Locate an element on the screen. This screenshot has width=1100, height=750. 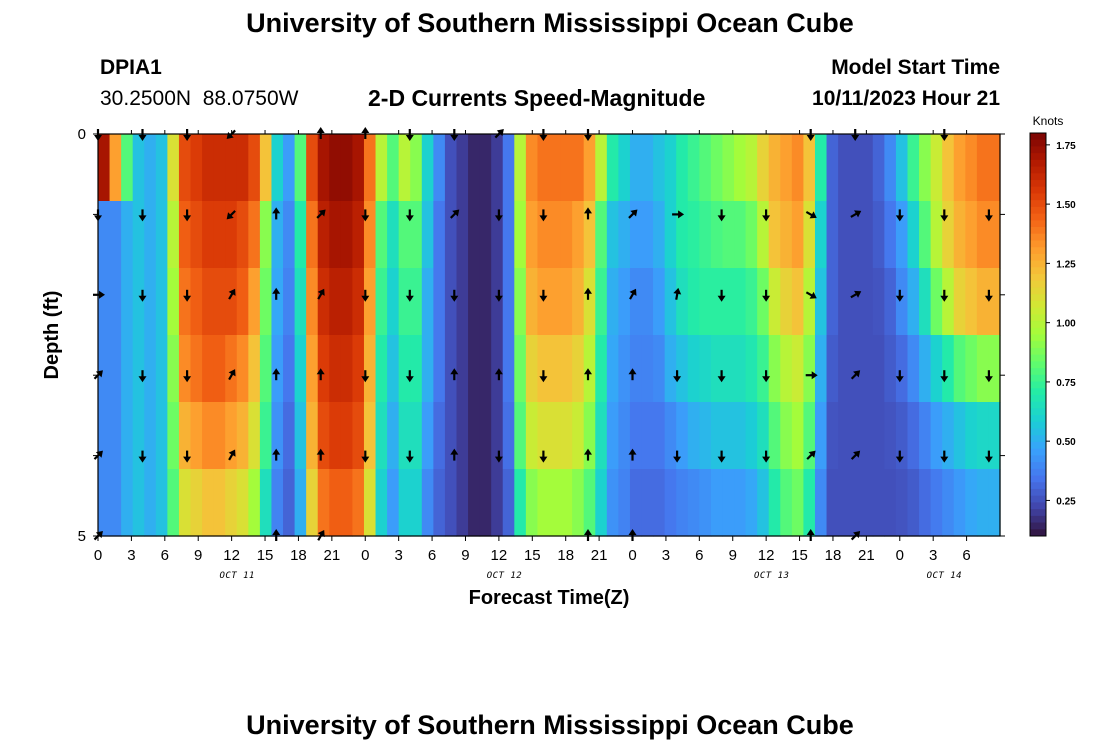
x-tick-label: 0 is located at coordinates (365, 555).